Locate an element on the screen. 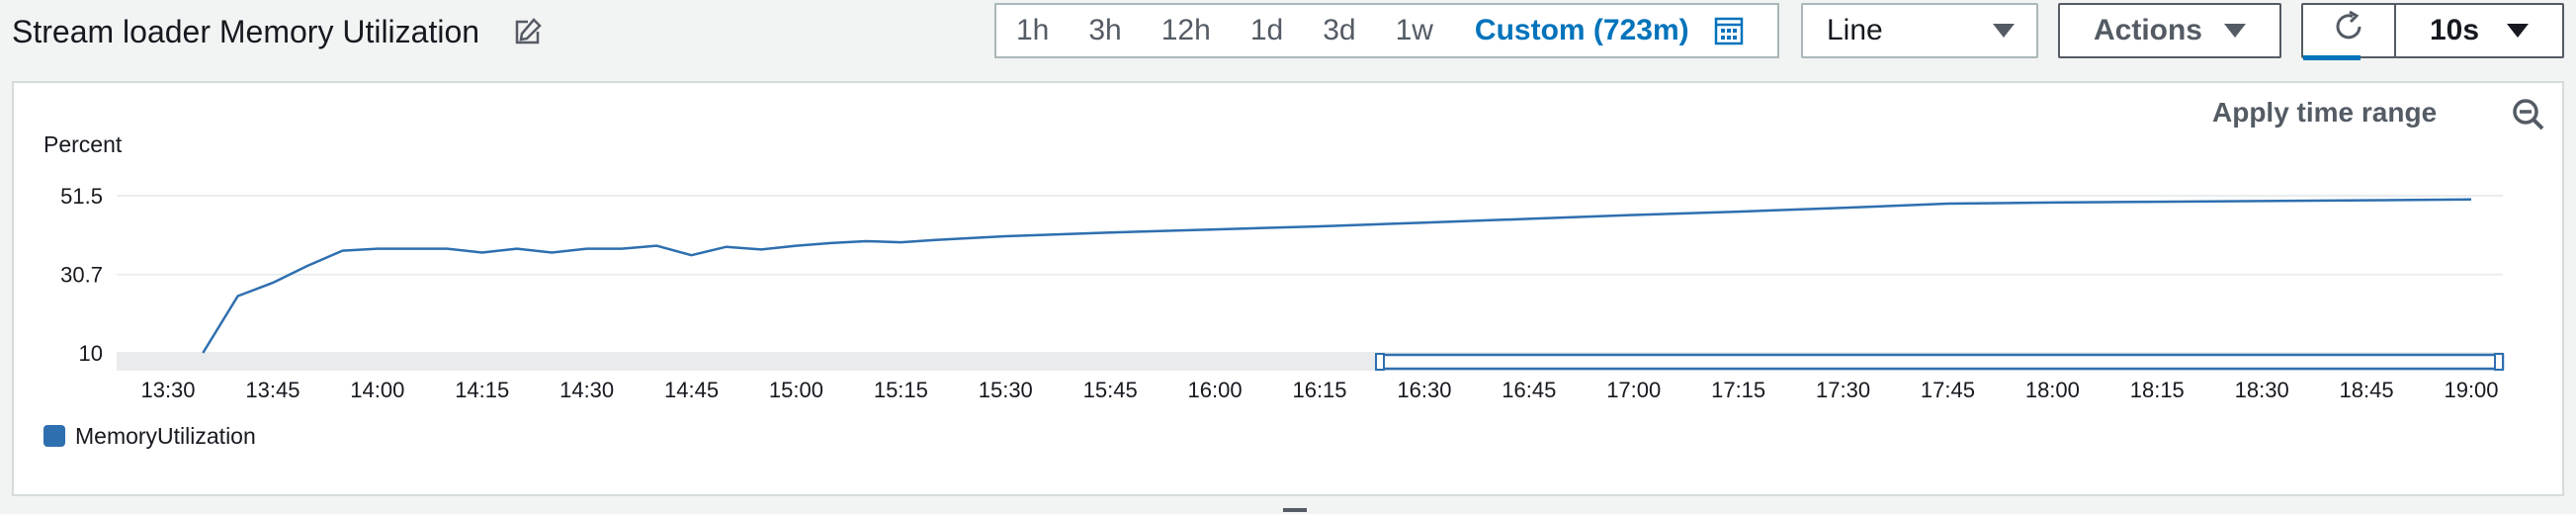 This screenshot has height=514, width=2576. x-tick-label: 18:45 is located at coordinates (2367, 390).